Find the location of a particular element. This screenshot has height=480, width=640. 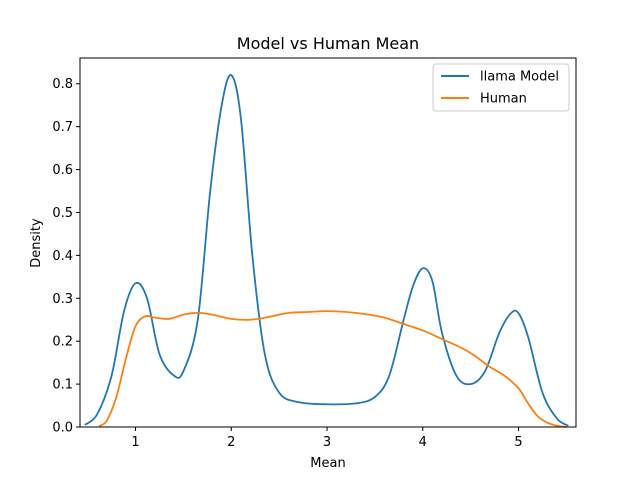

y-tick-label: 0.0 is located at coordinates (62, 428).